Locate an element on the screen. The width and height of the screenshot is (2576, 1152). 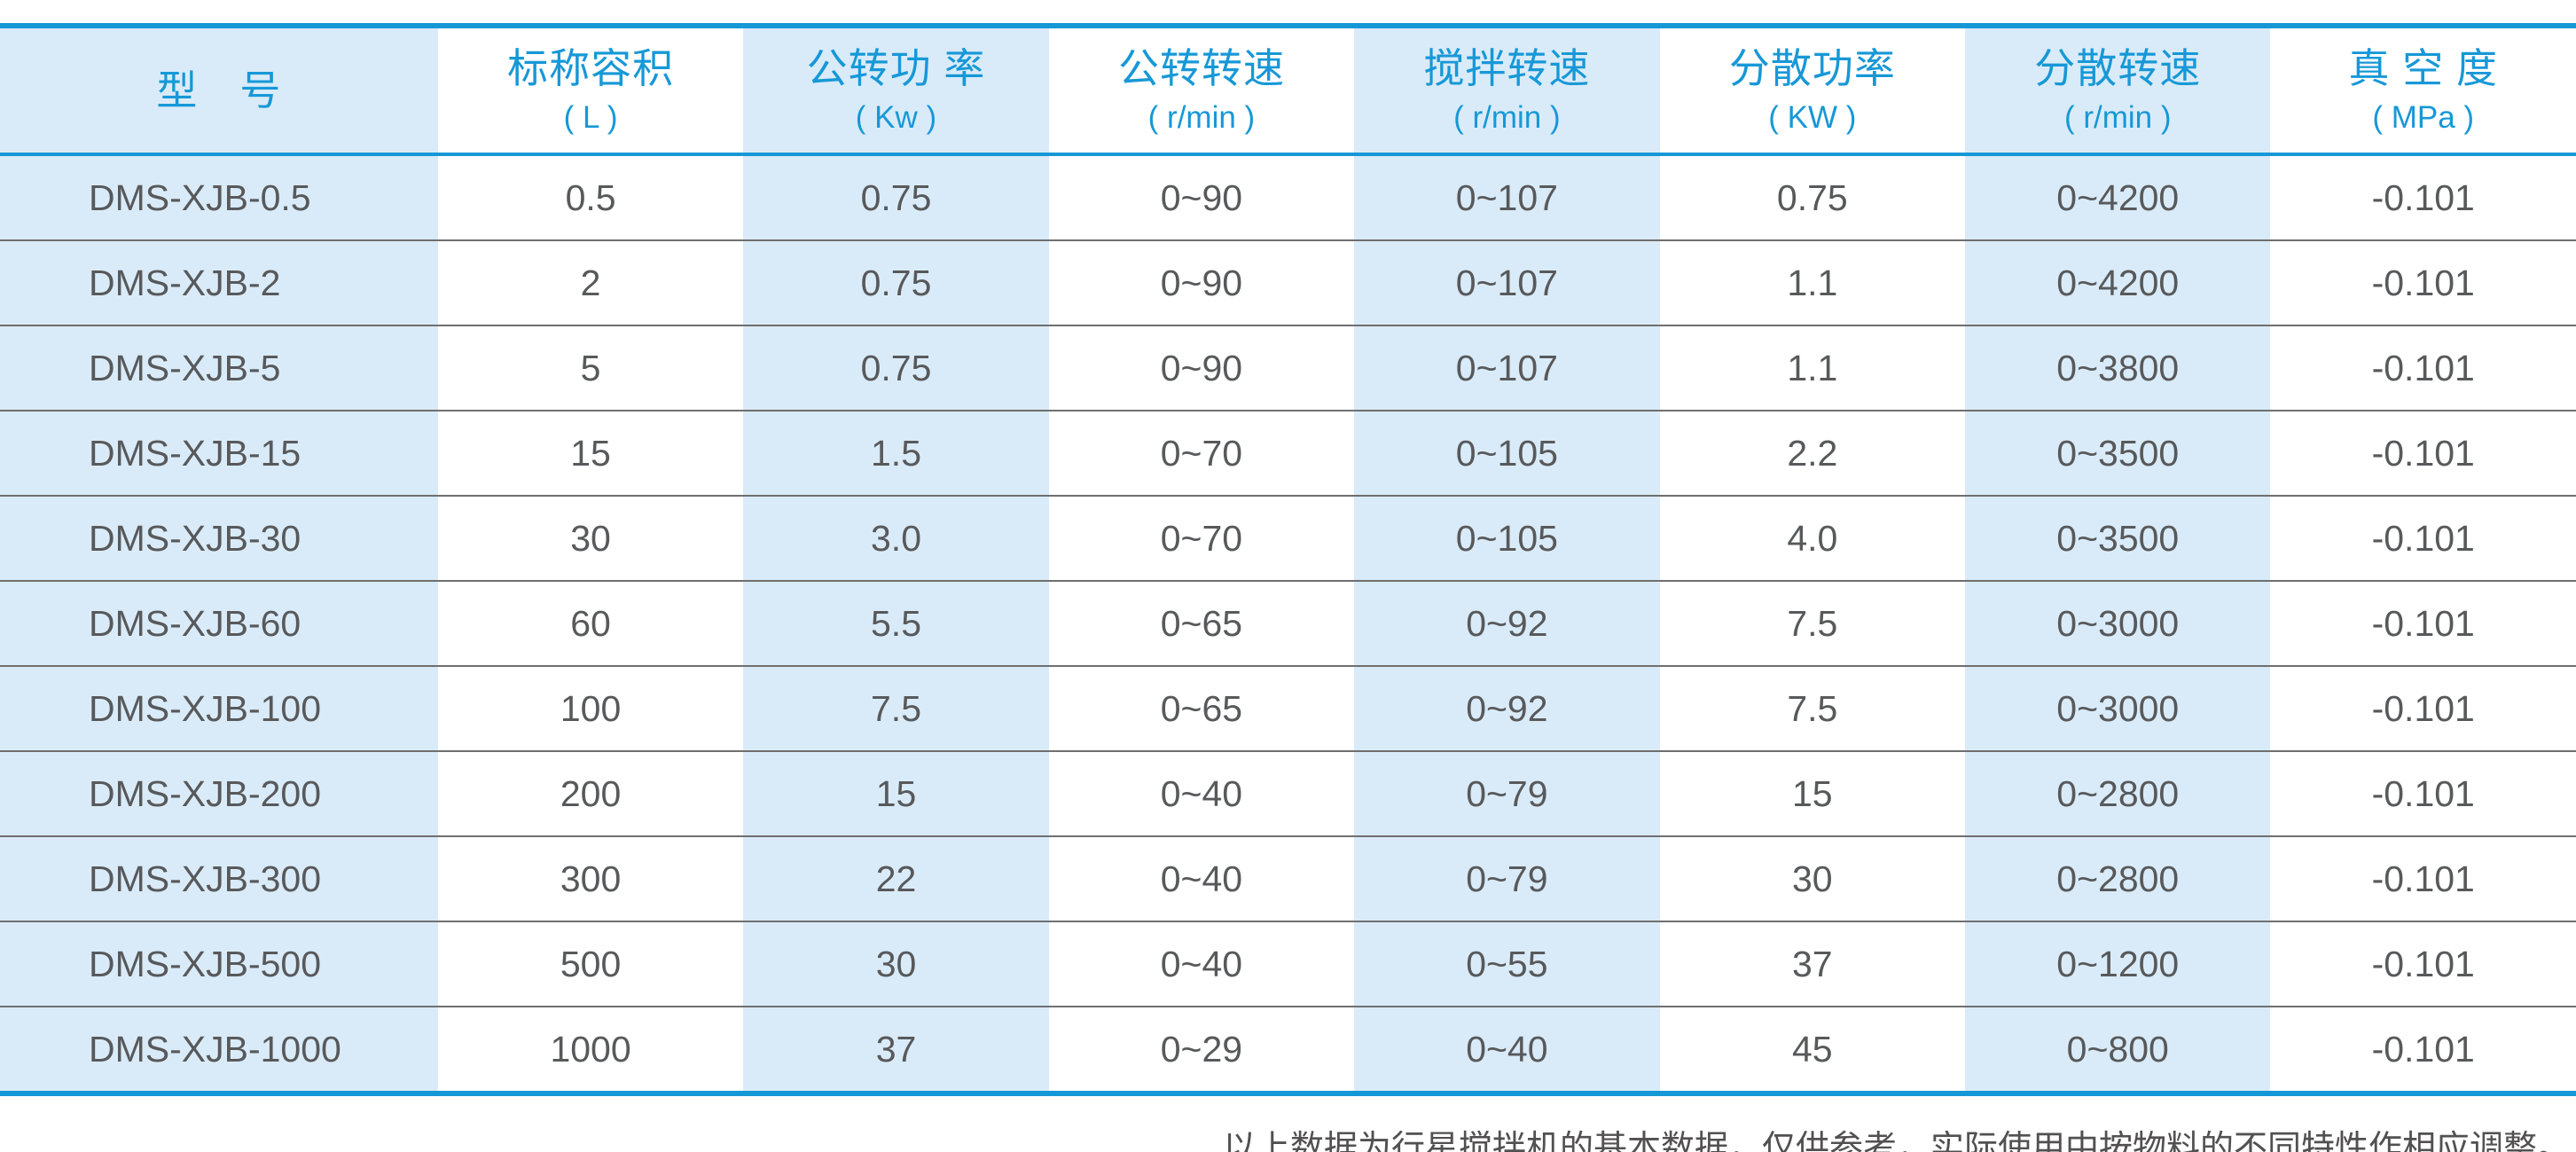
table-row: DMS-XJB-5 5 0.75 0~90 0~107 1.1 0~3800 -0.101 is located at coordinates (1288, 368).